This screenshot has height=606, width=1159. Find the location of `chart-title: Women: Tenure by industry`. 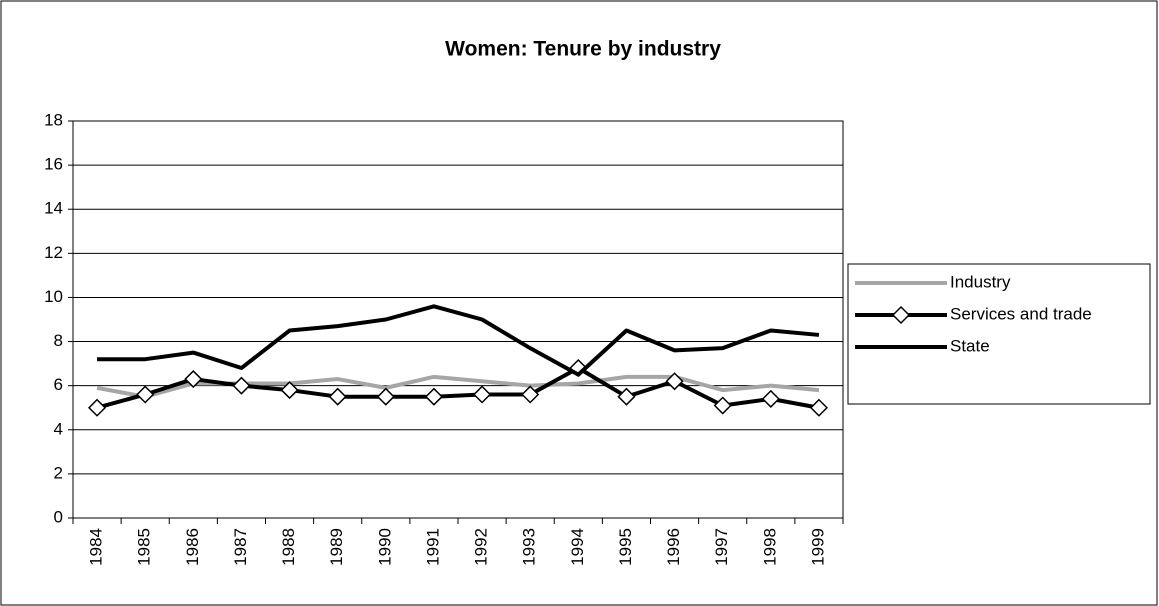

chart-title: Women: Tenure by industry is located at coordinates (583, 49).